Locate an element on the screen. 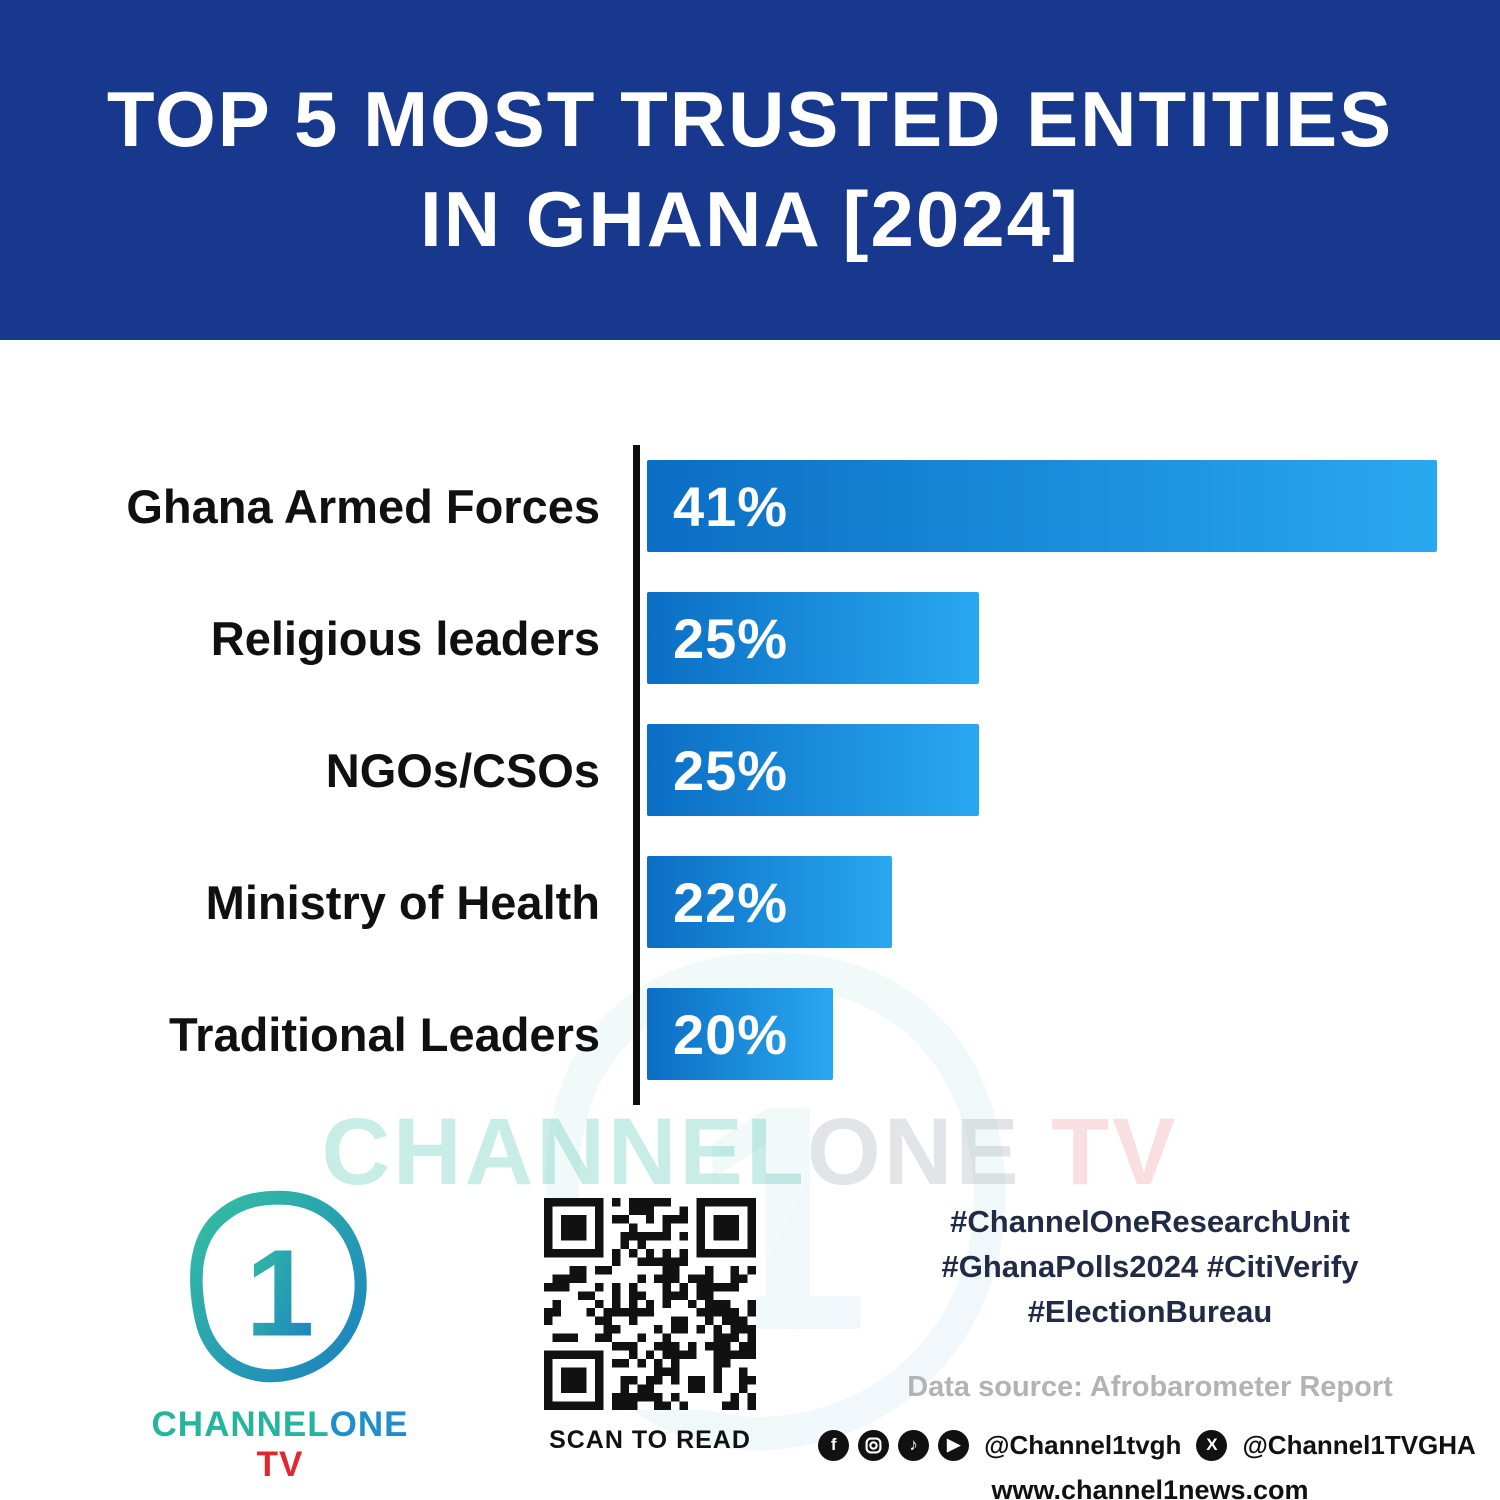 The width and height of the screenshot is (1500, 1500). qr-block: SCAN TO READ is located at coordinates (650, 1326).